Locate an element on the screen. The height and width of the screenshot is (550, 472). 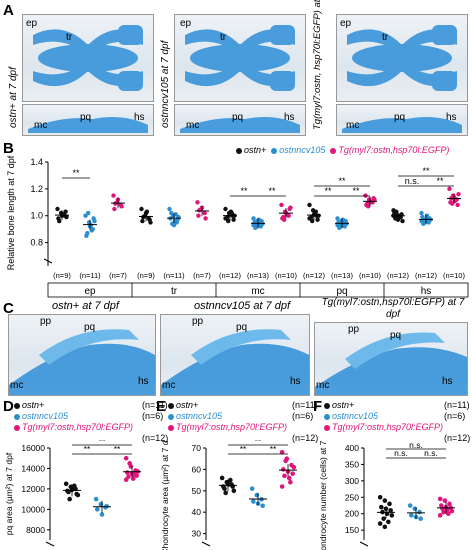
y-tick-label: 14000 is located at coordinates (33, 468).